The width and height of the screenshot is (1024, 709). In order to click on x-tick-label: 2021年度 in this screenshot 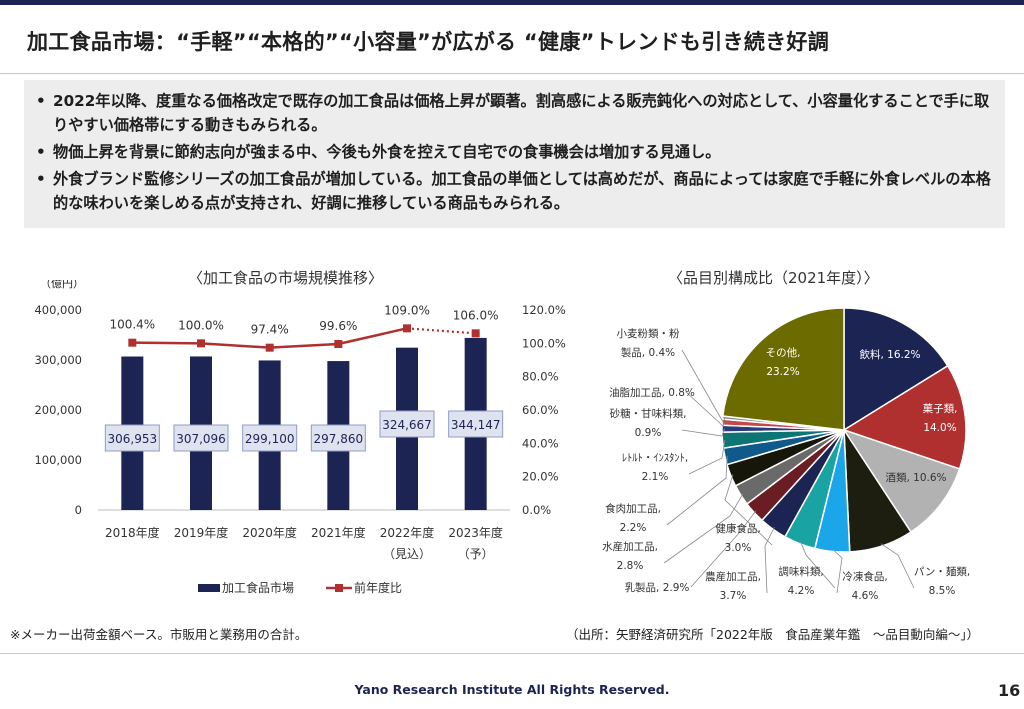, I will do `click(338, 532)`.